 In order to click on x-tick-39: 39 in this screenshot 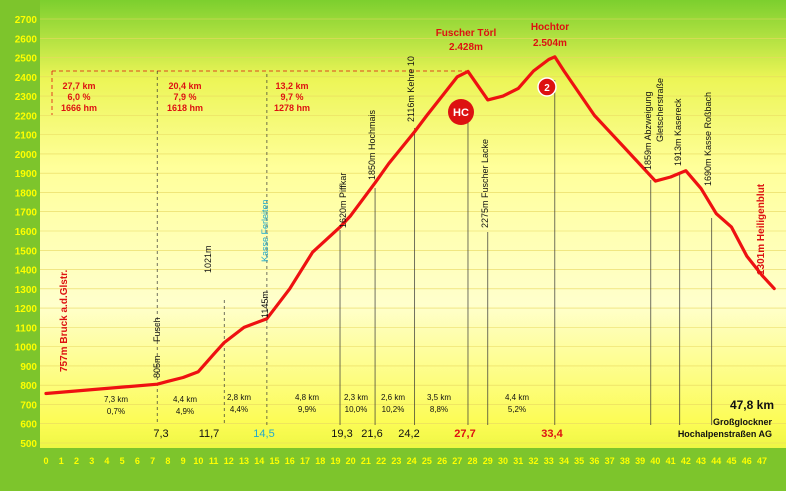, I will do `click(640, 461)`.